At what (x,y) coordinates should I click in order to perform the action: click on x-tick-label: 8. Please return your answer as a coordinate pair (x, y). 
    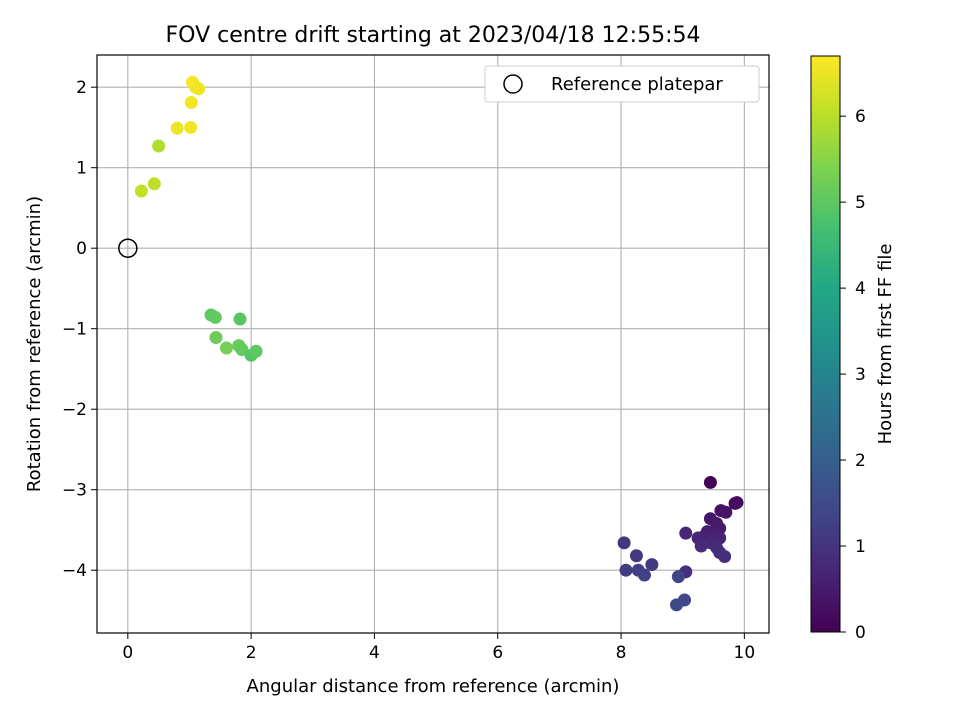
    Looking at the image, I should click on (621, 653).